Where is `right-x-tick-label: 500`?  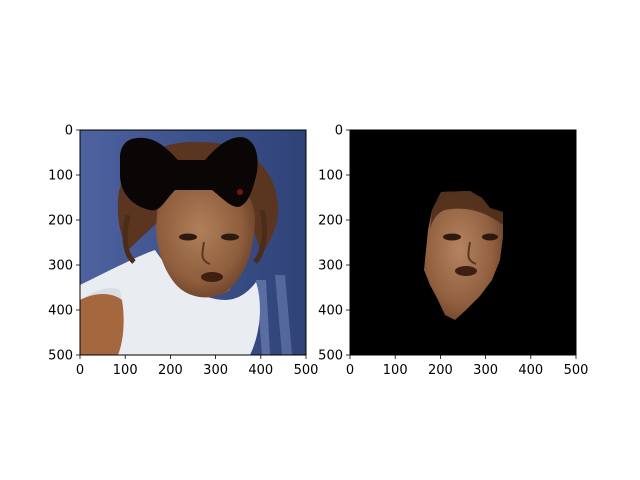 right-x-tick-label: 500 is located at coordinates (576, 370).